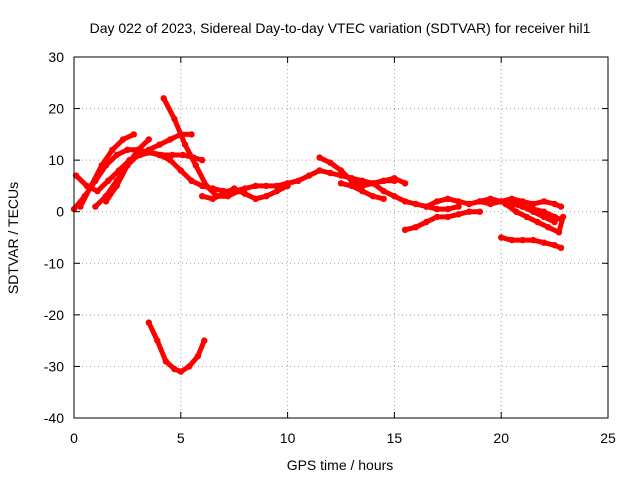  I want to click on y-tick-label: 30, so click(56, 57).